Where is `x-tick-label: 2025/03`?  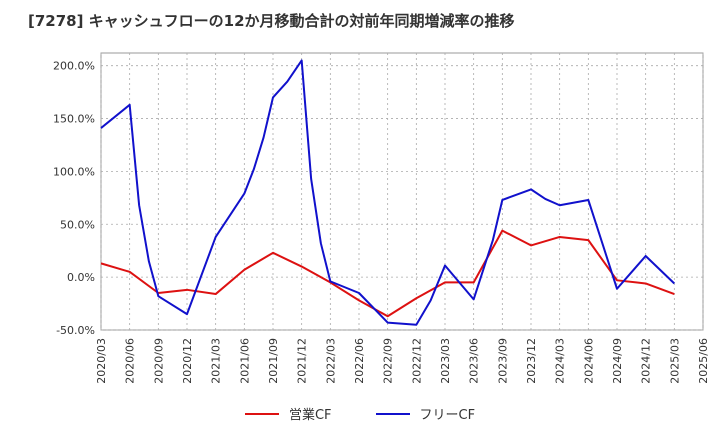
x-tick-label: 2025/03 is located at coordinates (674, 361).